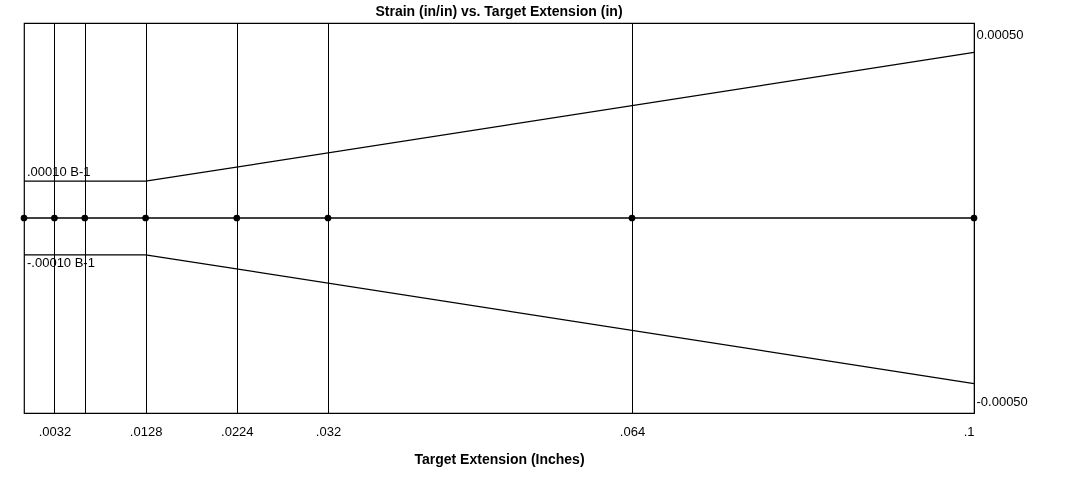  Describe the element at coordinates (146, 431) in the screenshot. I see `x-tick-label: .0128` at that location.